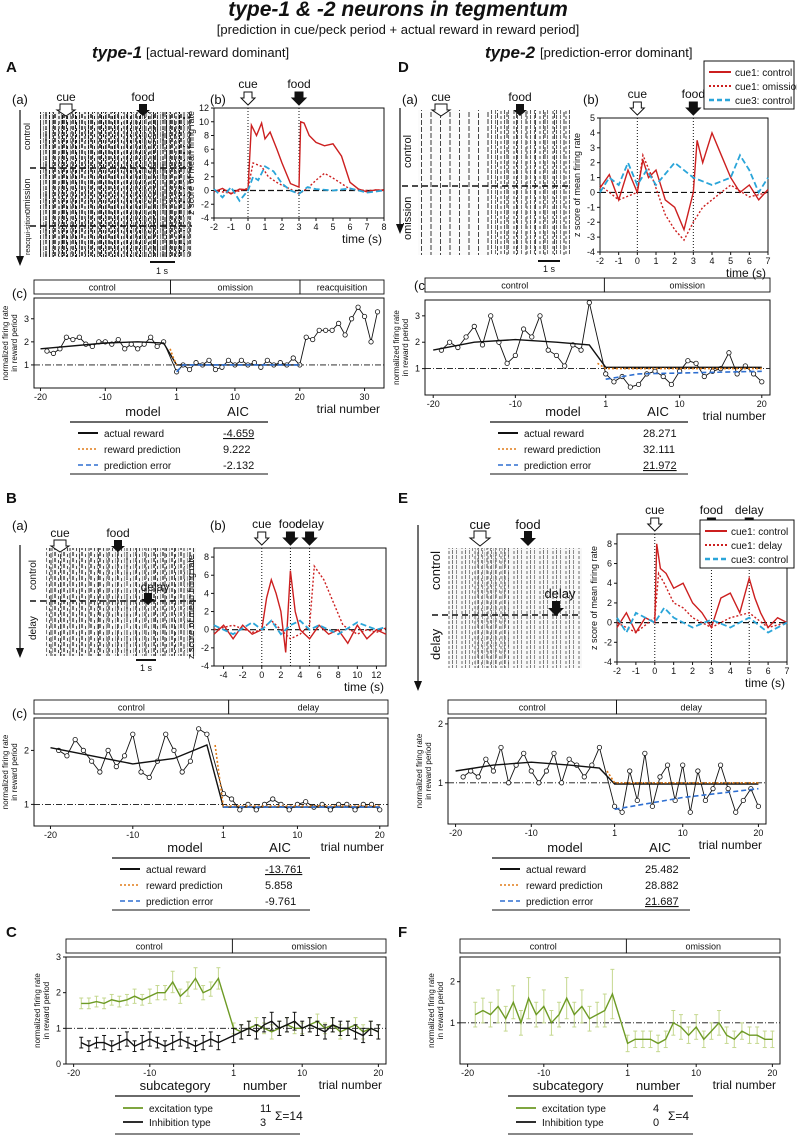 Image resolution: width=797 pixels, height=1140 pixels. I want to click on x-tick-label: 4, so click(711, 261).